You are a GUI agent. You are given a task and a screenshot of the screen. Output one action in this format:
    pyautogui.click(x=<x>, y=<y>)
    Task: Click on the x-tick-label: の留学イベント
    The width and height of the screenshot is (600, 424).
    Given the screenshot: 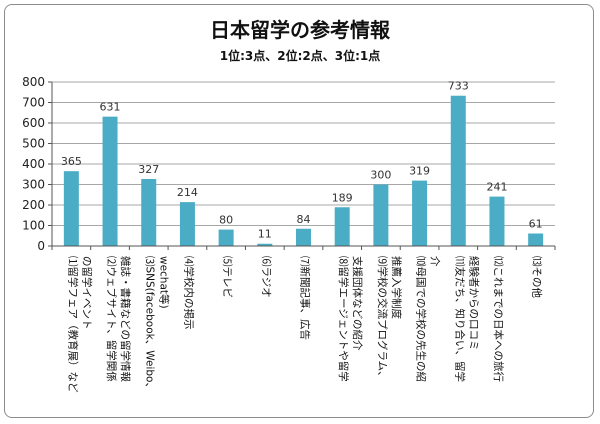 What is the action you would take?
    pyautogui.click(x=86, y=293)
    